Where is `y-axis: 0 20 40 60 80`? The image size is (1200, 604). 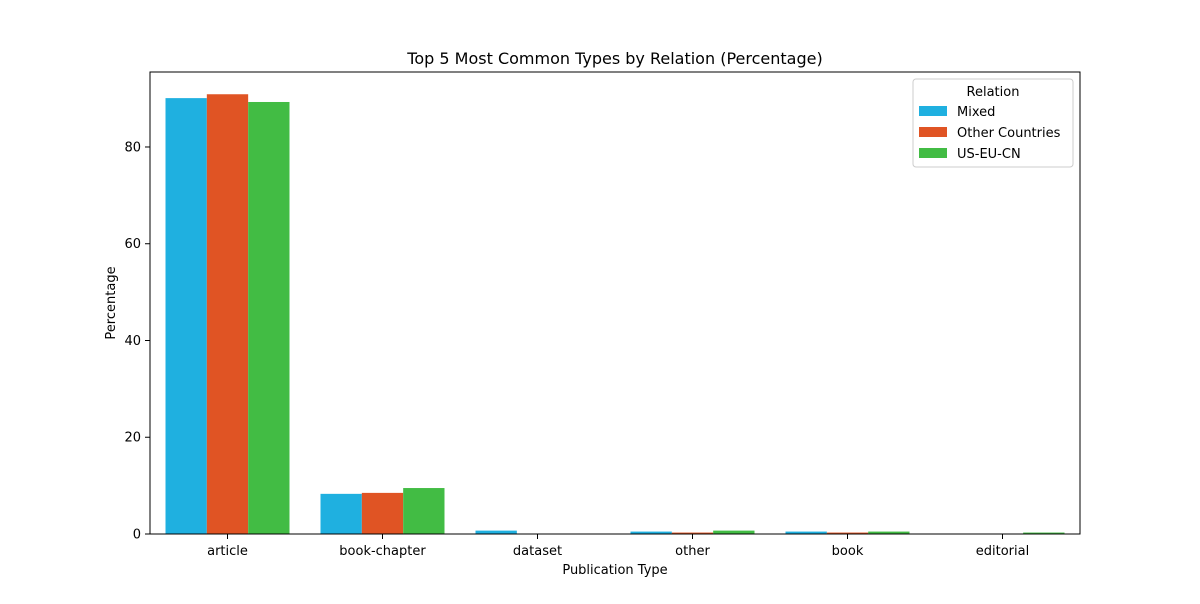
y-axis: 0 20 40 60 80 is located at coordinates (137, 341).